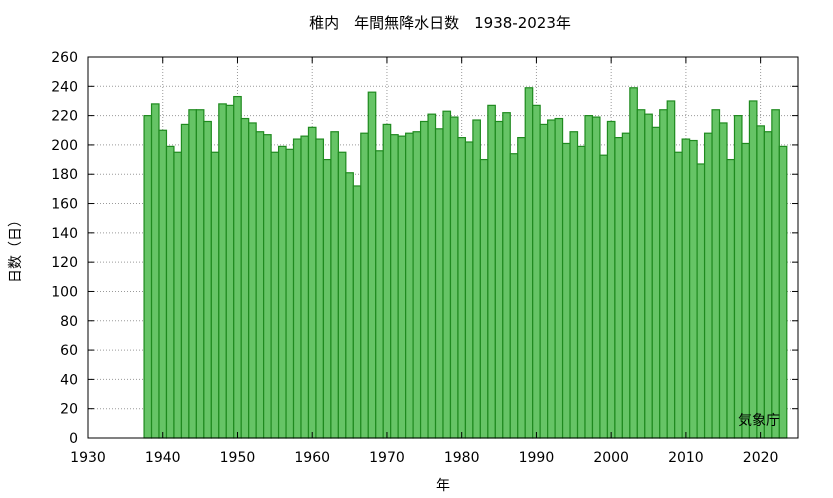  I want to click on bar-1979, so click(454, 277).